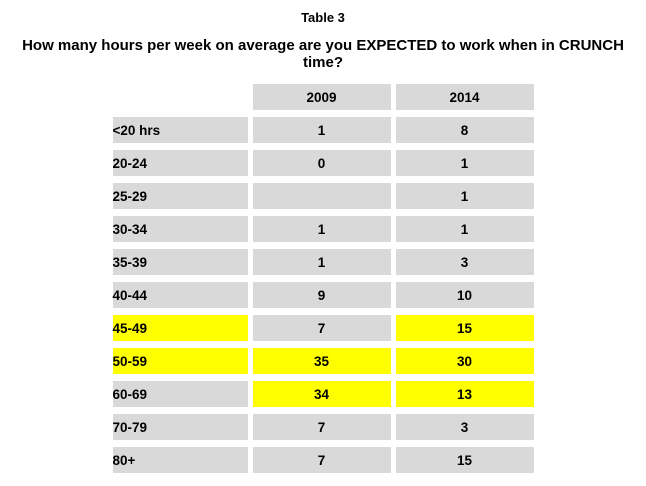  Describe the element at coordinates (464, 295) in the screenshot. I see `value-2014: 10` at that location.